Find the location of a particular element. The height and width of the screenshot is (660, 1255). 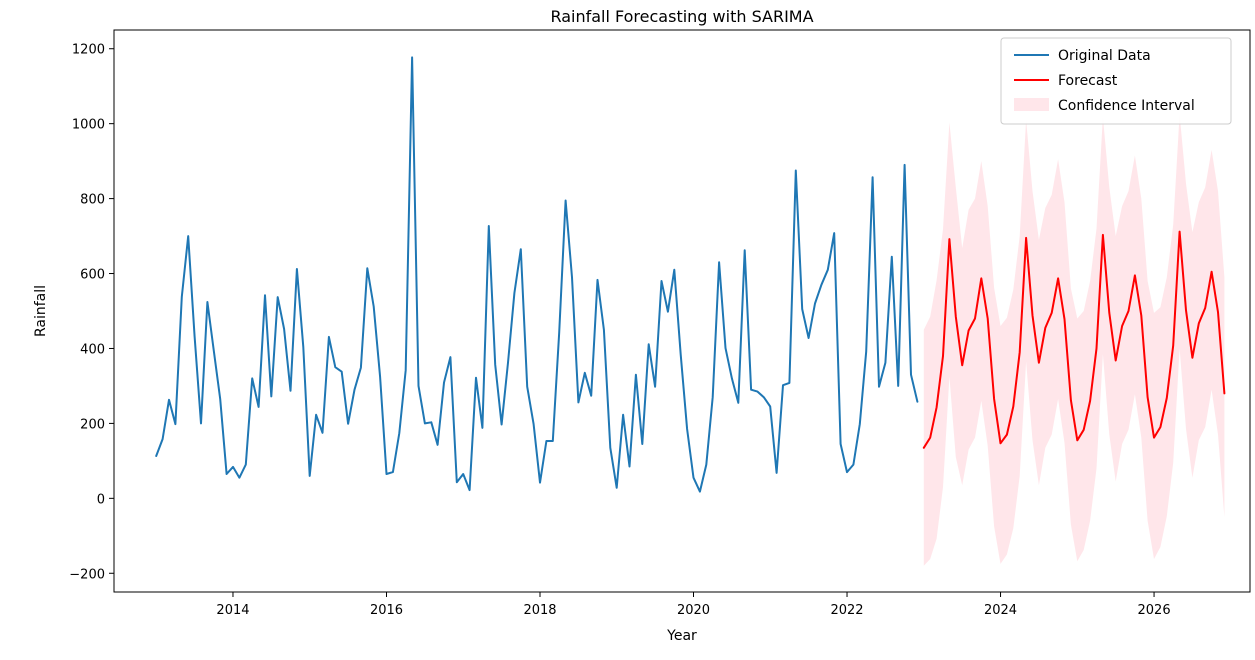

legend-label-confidence-interval: Confidence Interval is located at coordinates (1126, 106).